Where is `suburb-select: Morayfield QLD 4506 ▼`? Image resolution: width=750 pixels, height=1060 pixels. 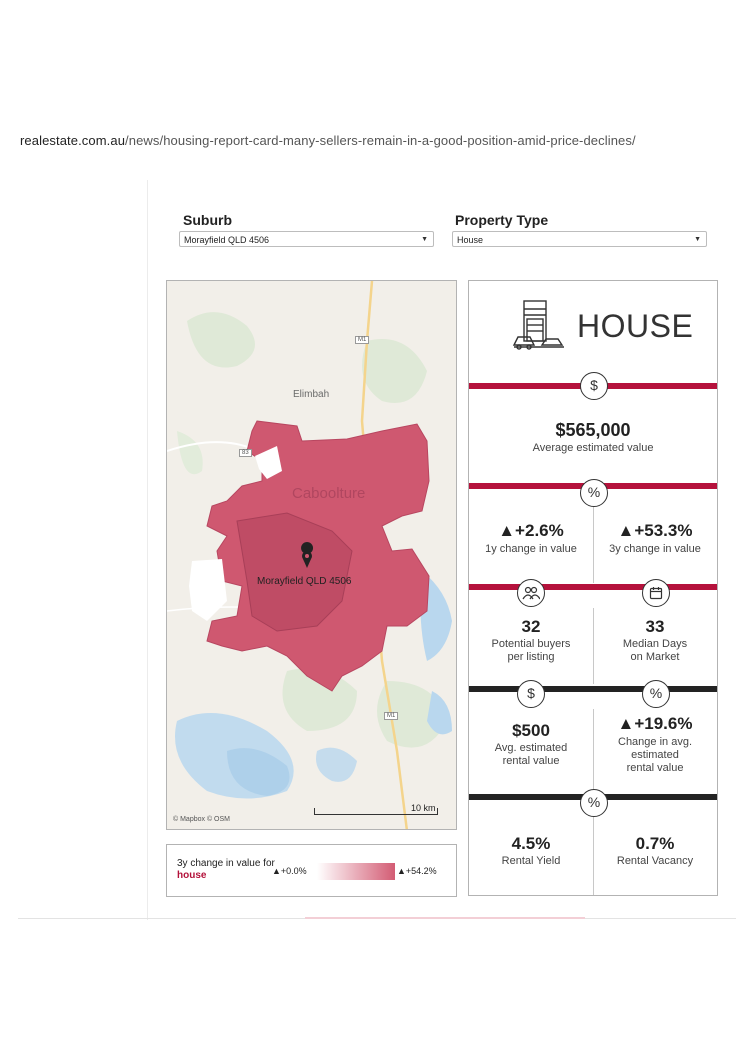 suburb-select: Morayfield QLD 4506 ▼ is located at coordinates (306, 239).